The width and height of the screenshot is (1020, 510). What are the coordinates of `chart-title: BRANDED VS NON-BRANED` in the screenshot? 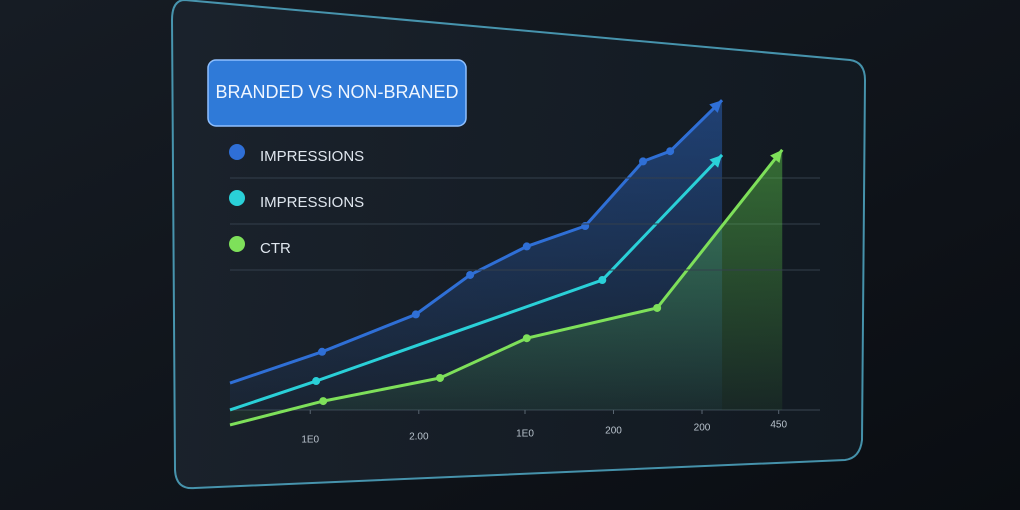 It's located at (336, 92).